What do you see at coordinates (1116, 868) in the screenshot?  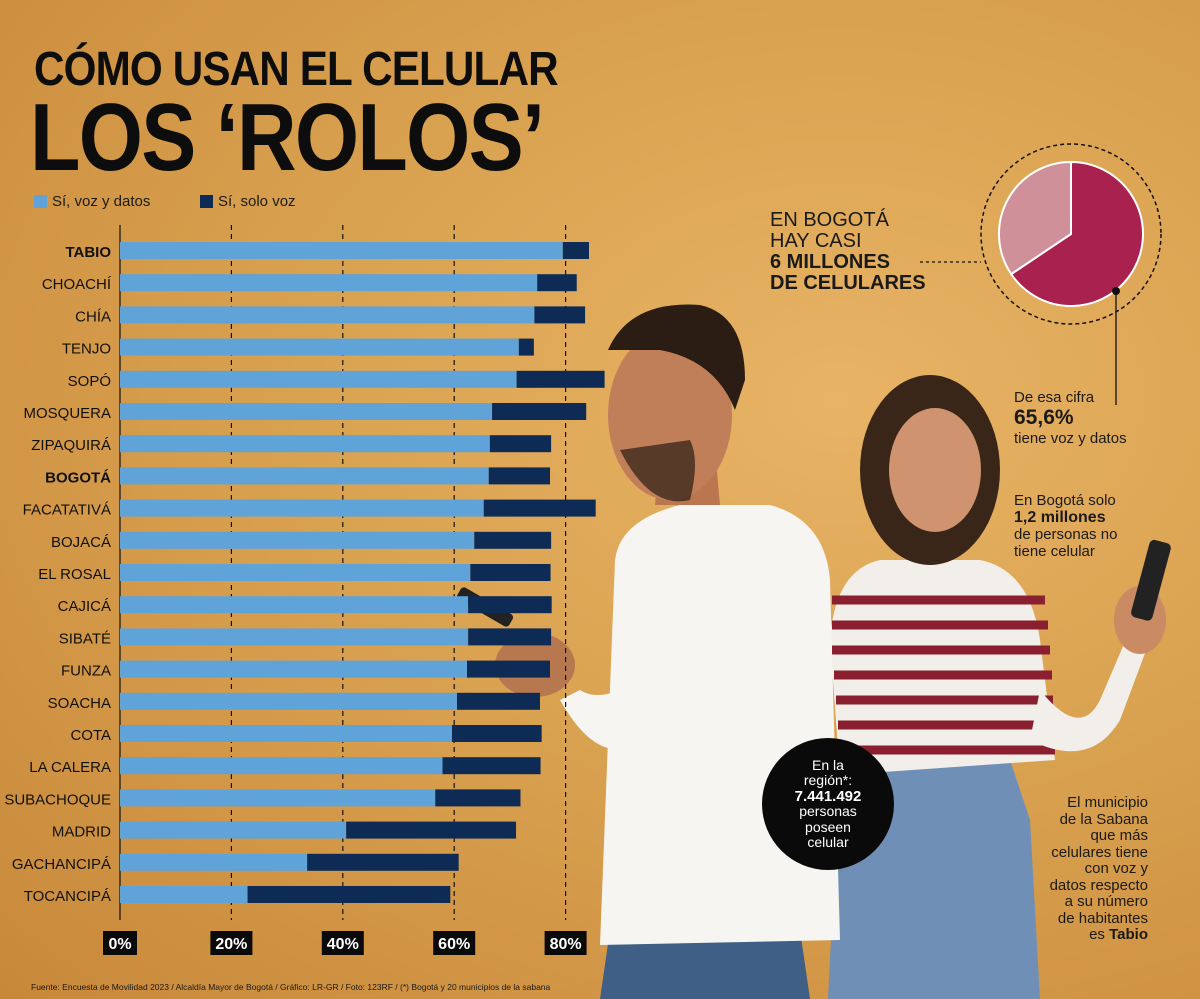 I see `tabio-line5: con voz y` at bounding box center [1116, 868].